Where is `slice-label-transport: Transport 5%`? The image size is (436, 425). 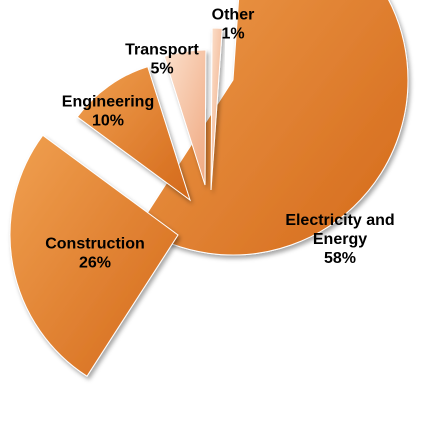 slice-label-transport: Transport 5% is located at coordinates (162, 60).